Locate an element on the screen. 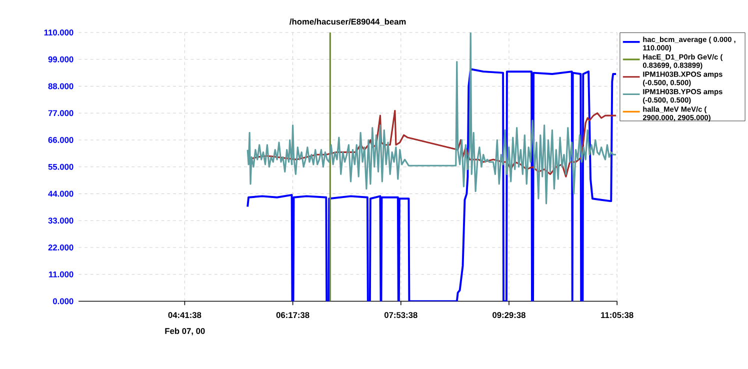 The height and width of the screenshot is (369, 748). text: Feb 07, 00 is located at coordinates (185, 332).